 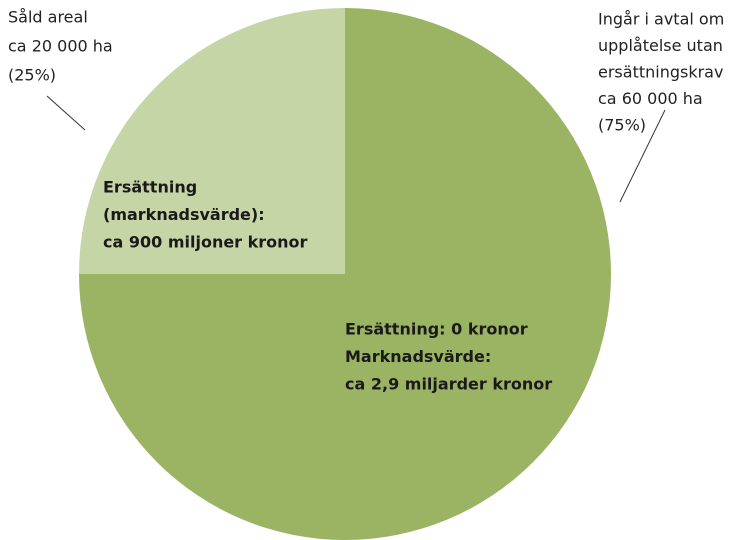 What do you see at coordinates (60, 46) in the screenshot?
I see `slice-label: ca 20 000 ha` at bounding box center [60, 46].